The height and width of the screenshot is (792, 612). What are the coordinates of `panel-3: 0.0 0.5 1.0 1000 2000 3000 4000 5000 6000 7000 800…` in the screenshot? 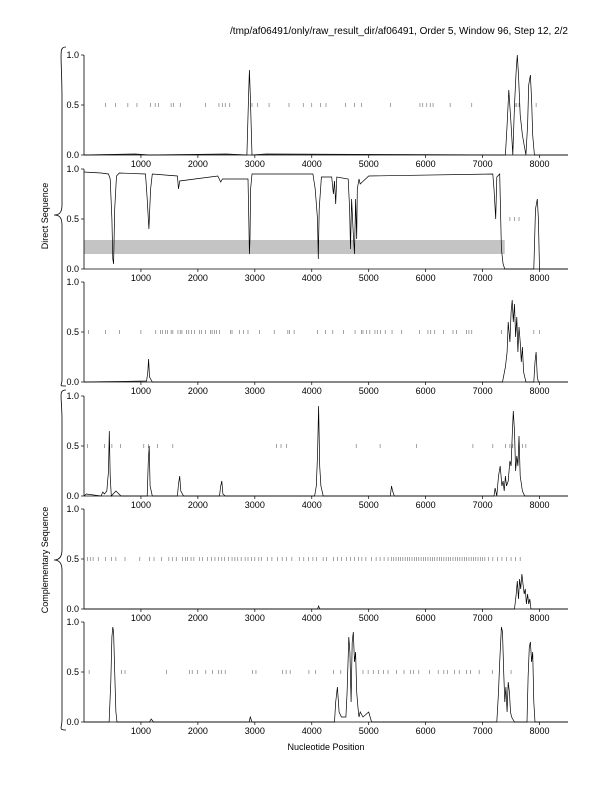 It's located at (317, 336).